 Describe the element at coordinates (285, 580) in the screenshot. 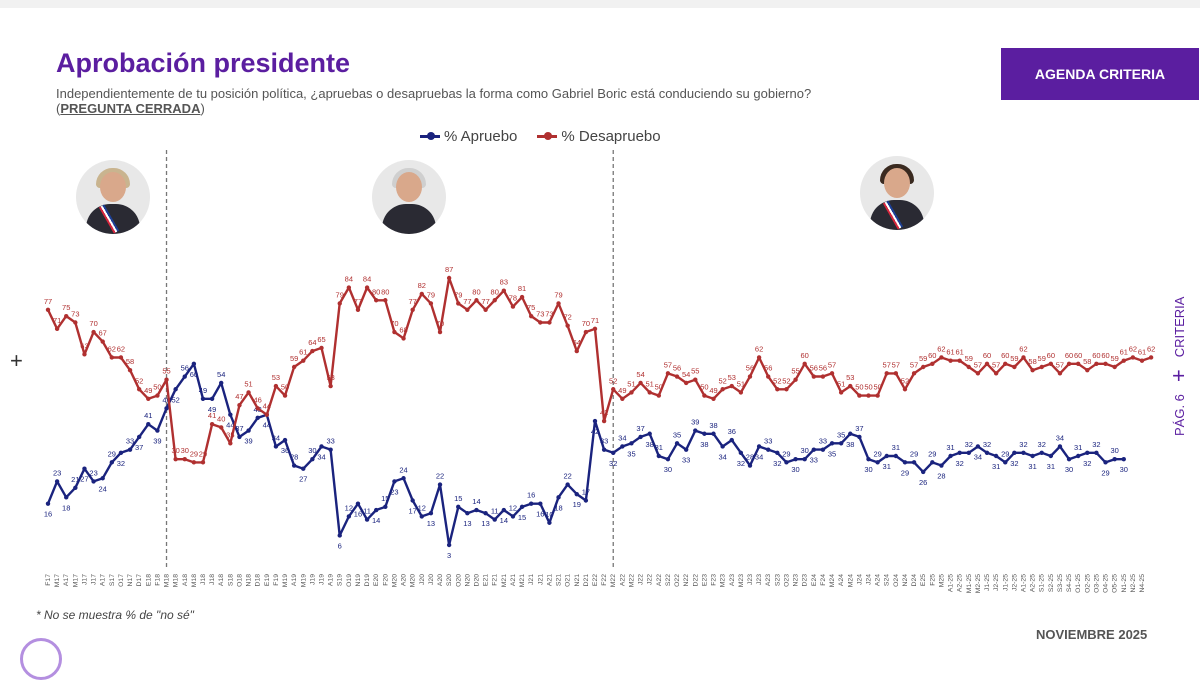

I see `x-tick-label: M19` at that location.